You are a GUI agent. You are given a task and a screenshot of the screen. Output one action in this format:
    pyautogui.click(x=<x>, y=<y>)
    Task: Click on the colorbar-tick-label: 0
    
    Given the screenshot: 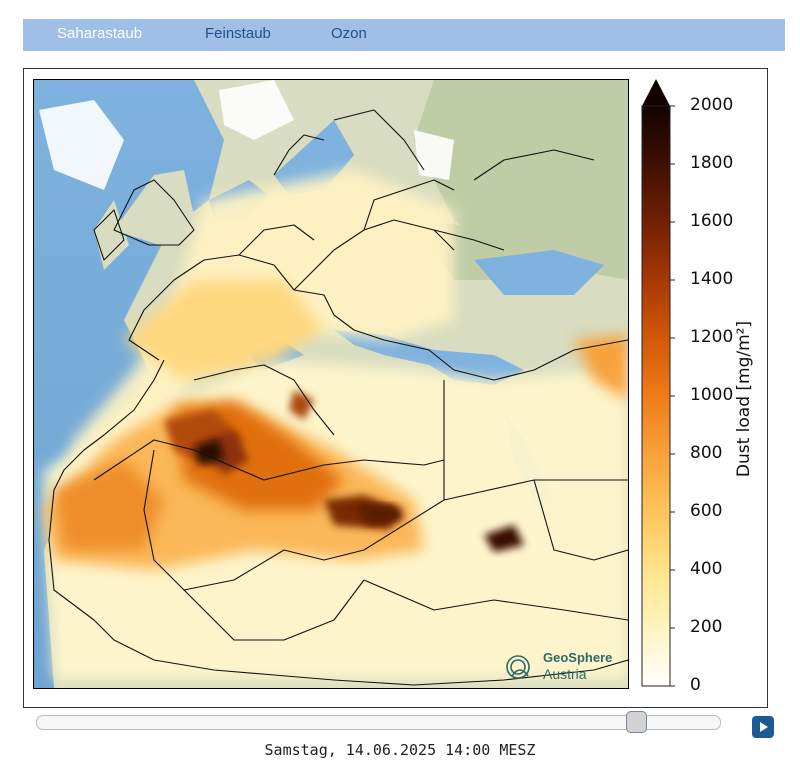 What is the action you would take?
    pyautogui.click(x=695, y=685)
    